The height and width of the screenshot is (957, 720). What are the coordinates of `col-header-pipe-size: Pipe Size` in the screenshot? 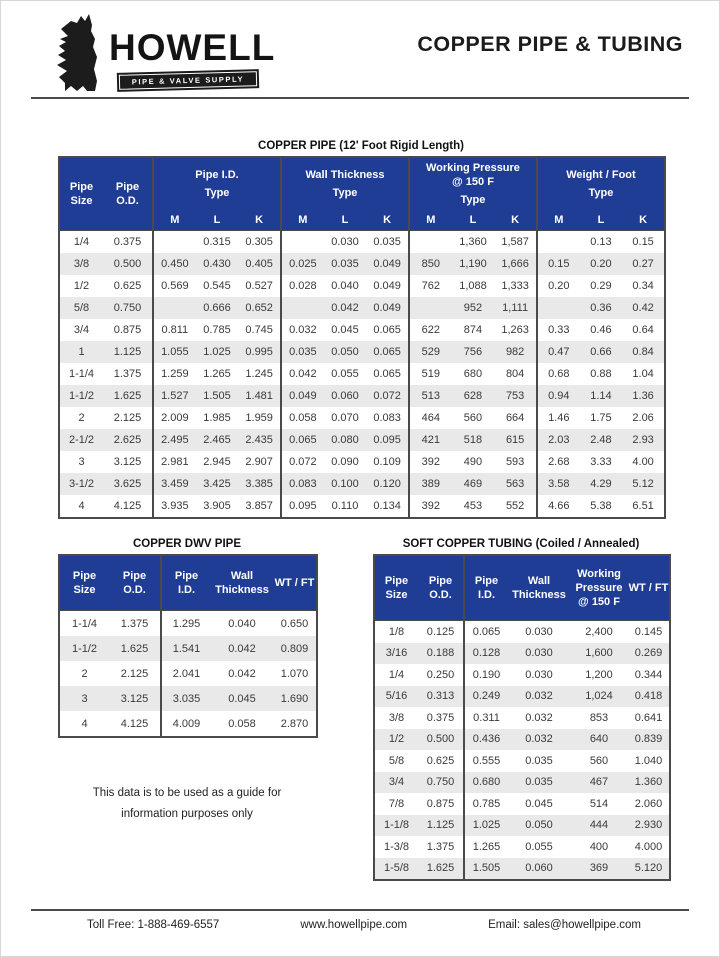 It's located at (84, 583).